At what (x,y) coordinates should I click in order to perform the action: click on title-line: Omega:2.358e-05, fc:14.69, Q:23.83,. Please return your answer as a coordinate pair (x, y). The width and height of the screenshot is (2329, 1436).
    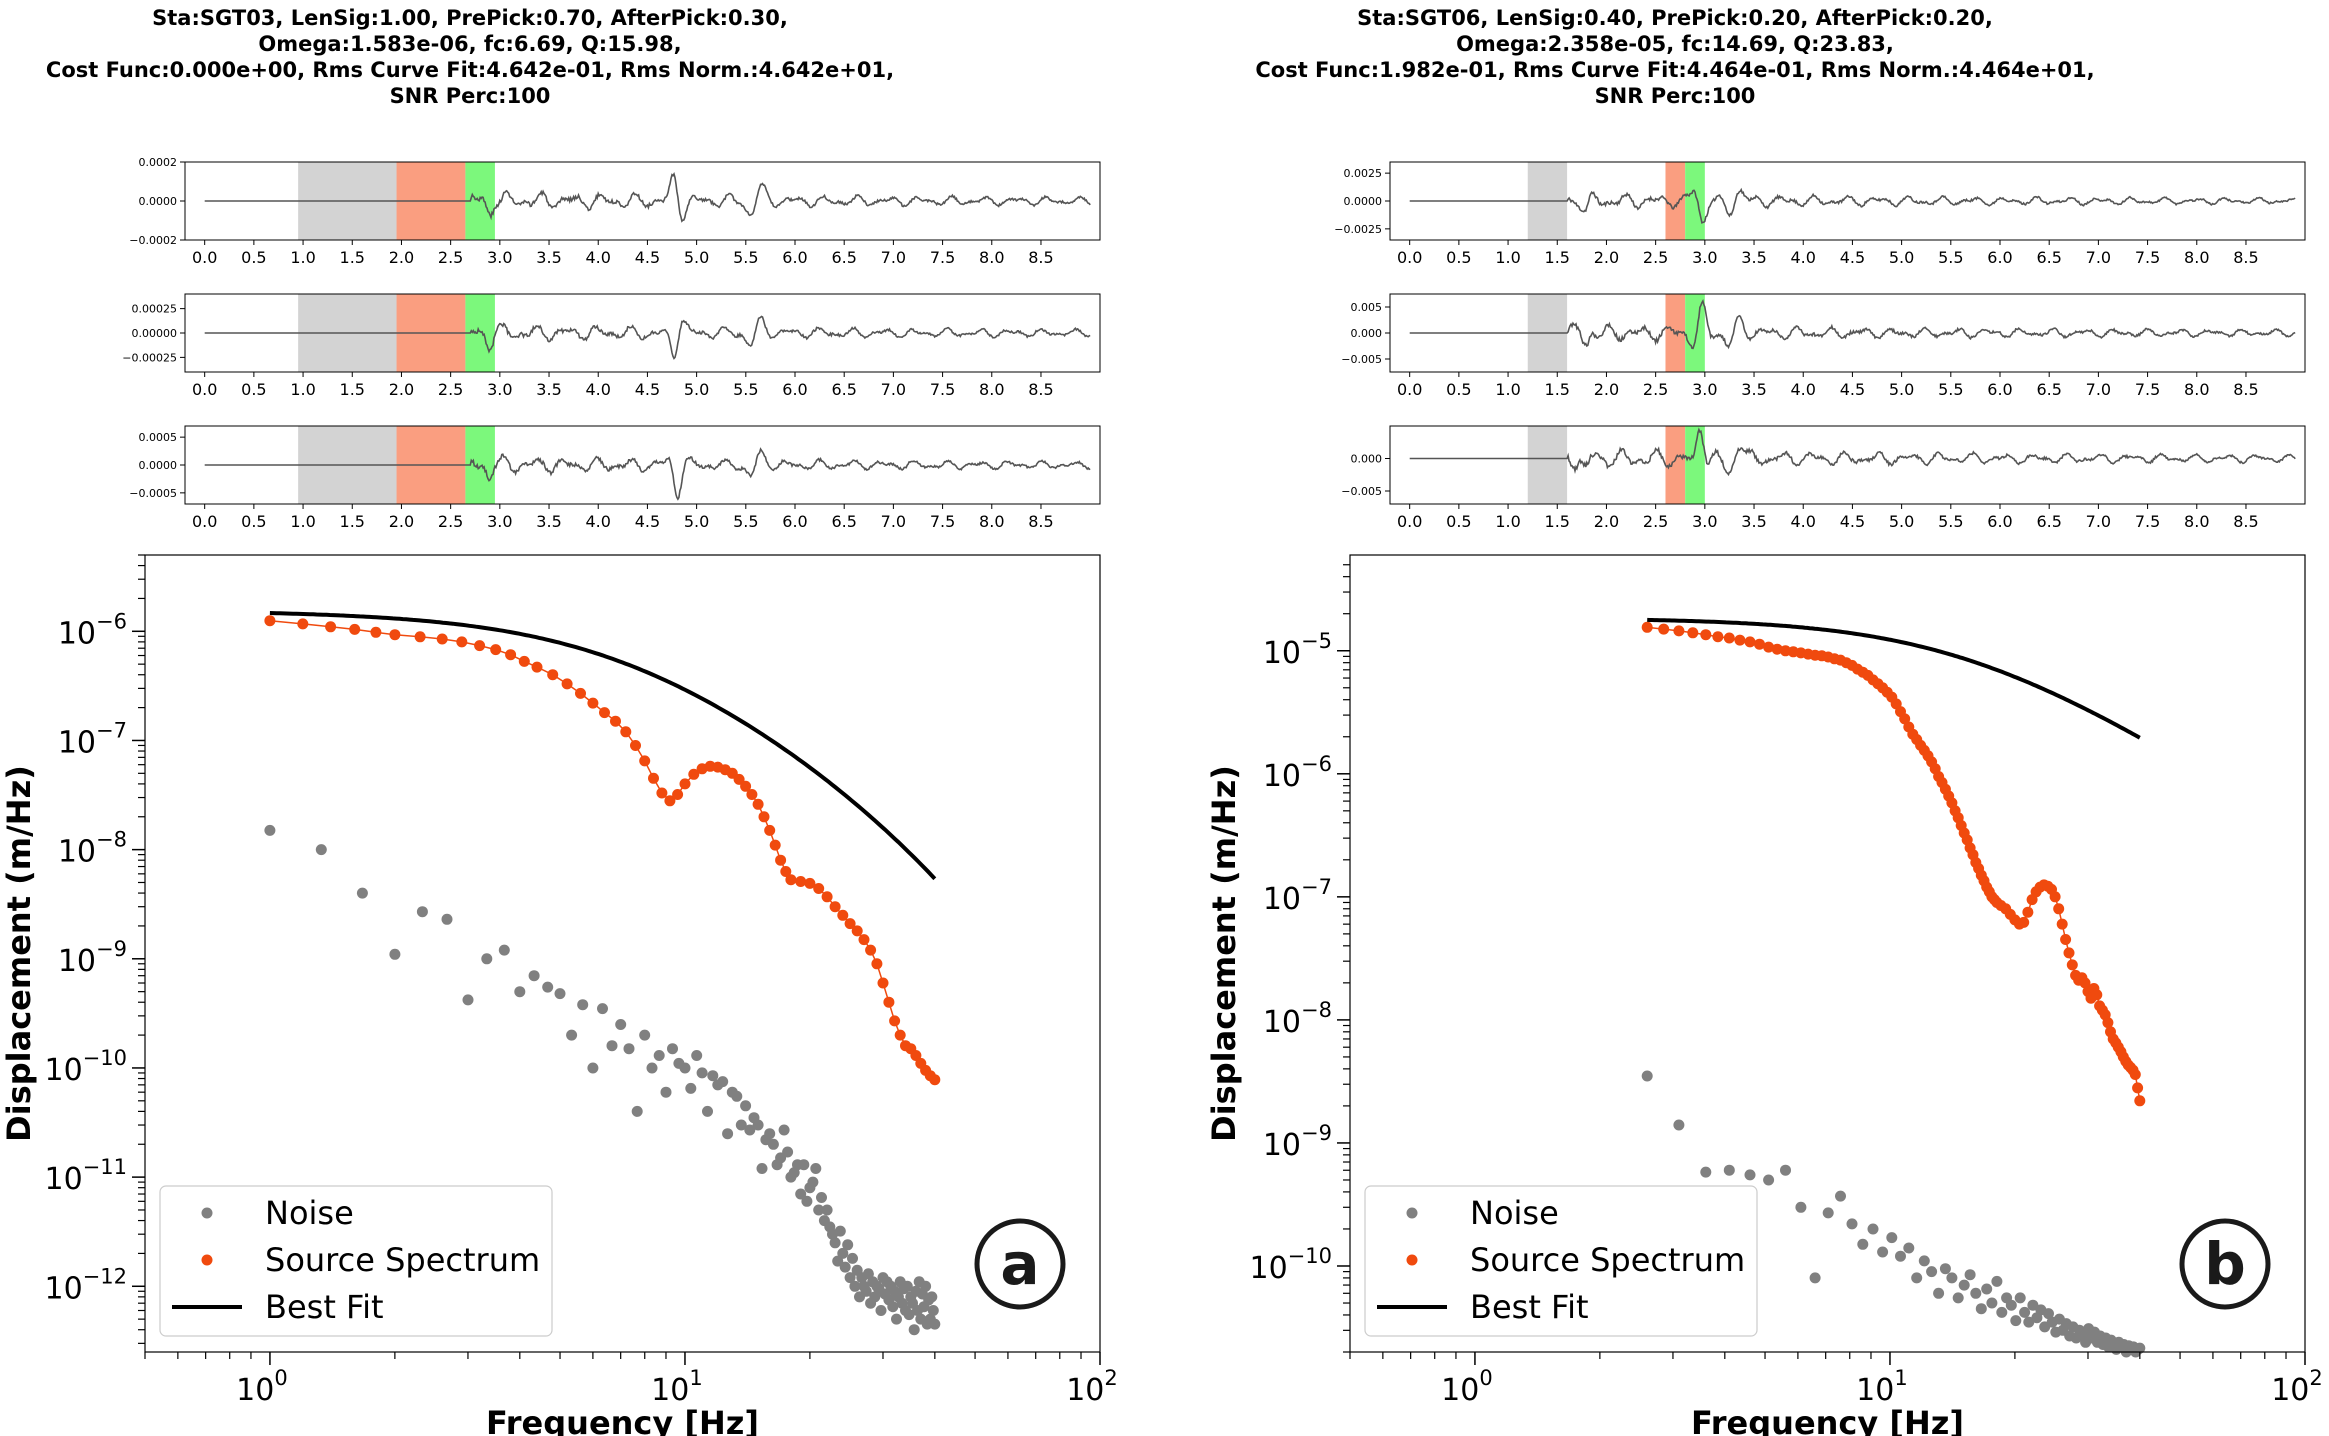
    Looking at the image, I should click on (1675, 44).